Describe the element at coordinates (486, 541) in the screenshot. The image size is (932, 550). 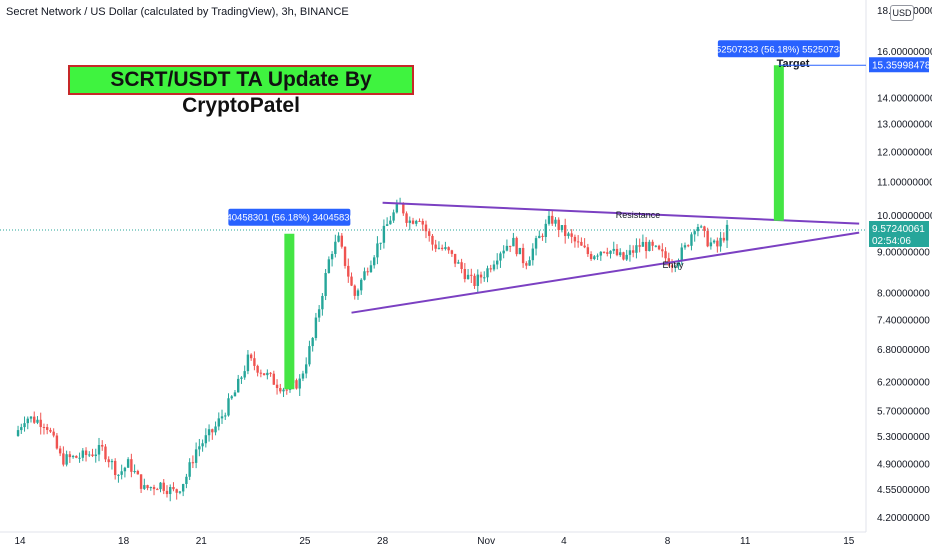
I see `time-tick-label: Nov` at that location.